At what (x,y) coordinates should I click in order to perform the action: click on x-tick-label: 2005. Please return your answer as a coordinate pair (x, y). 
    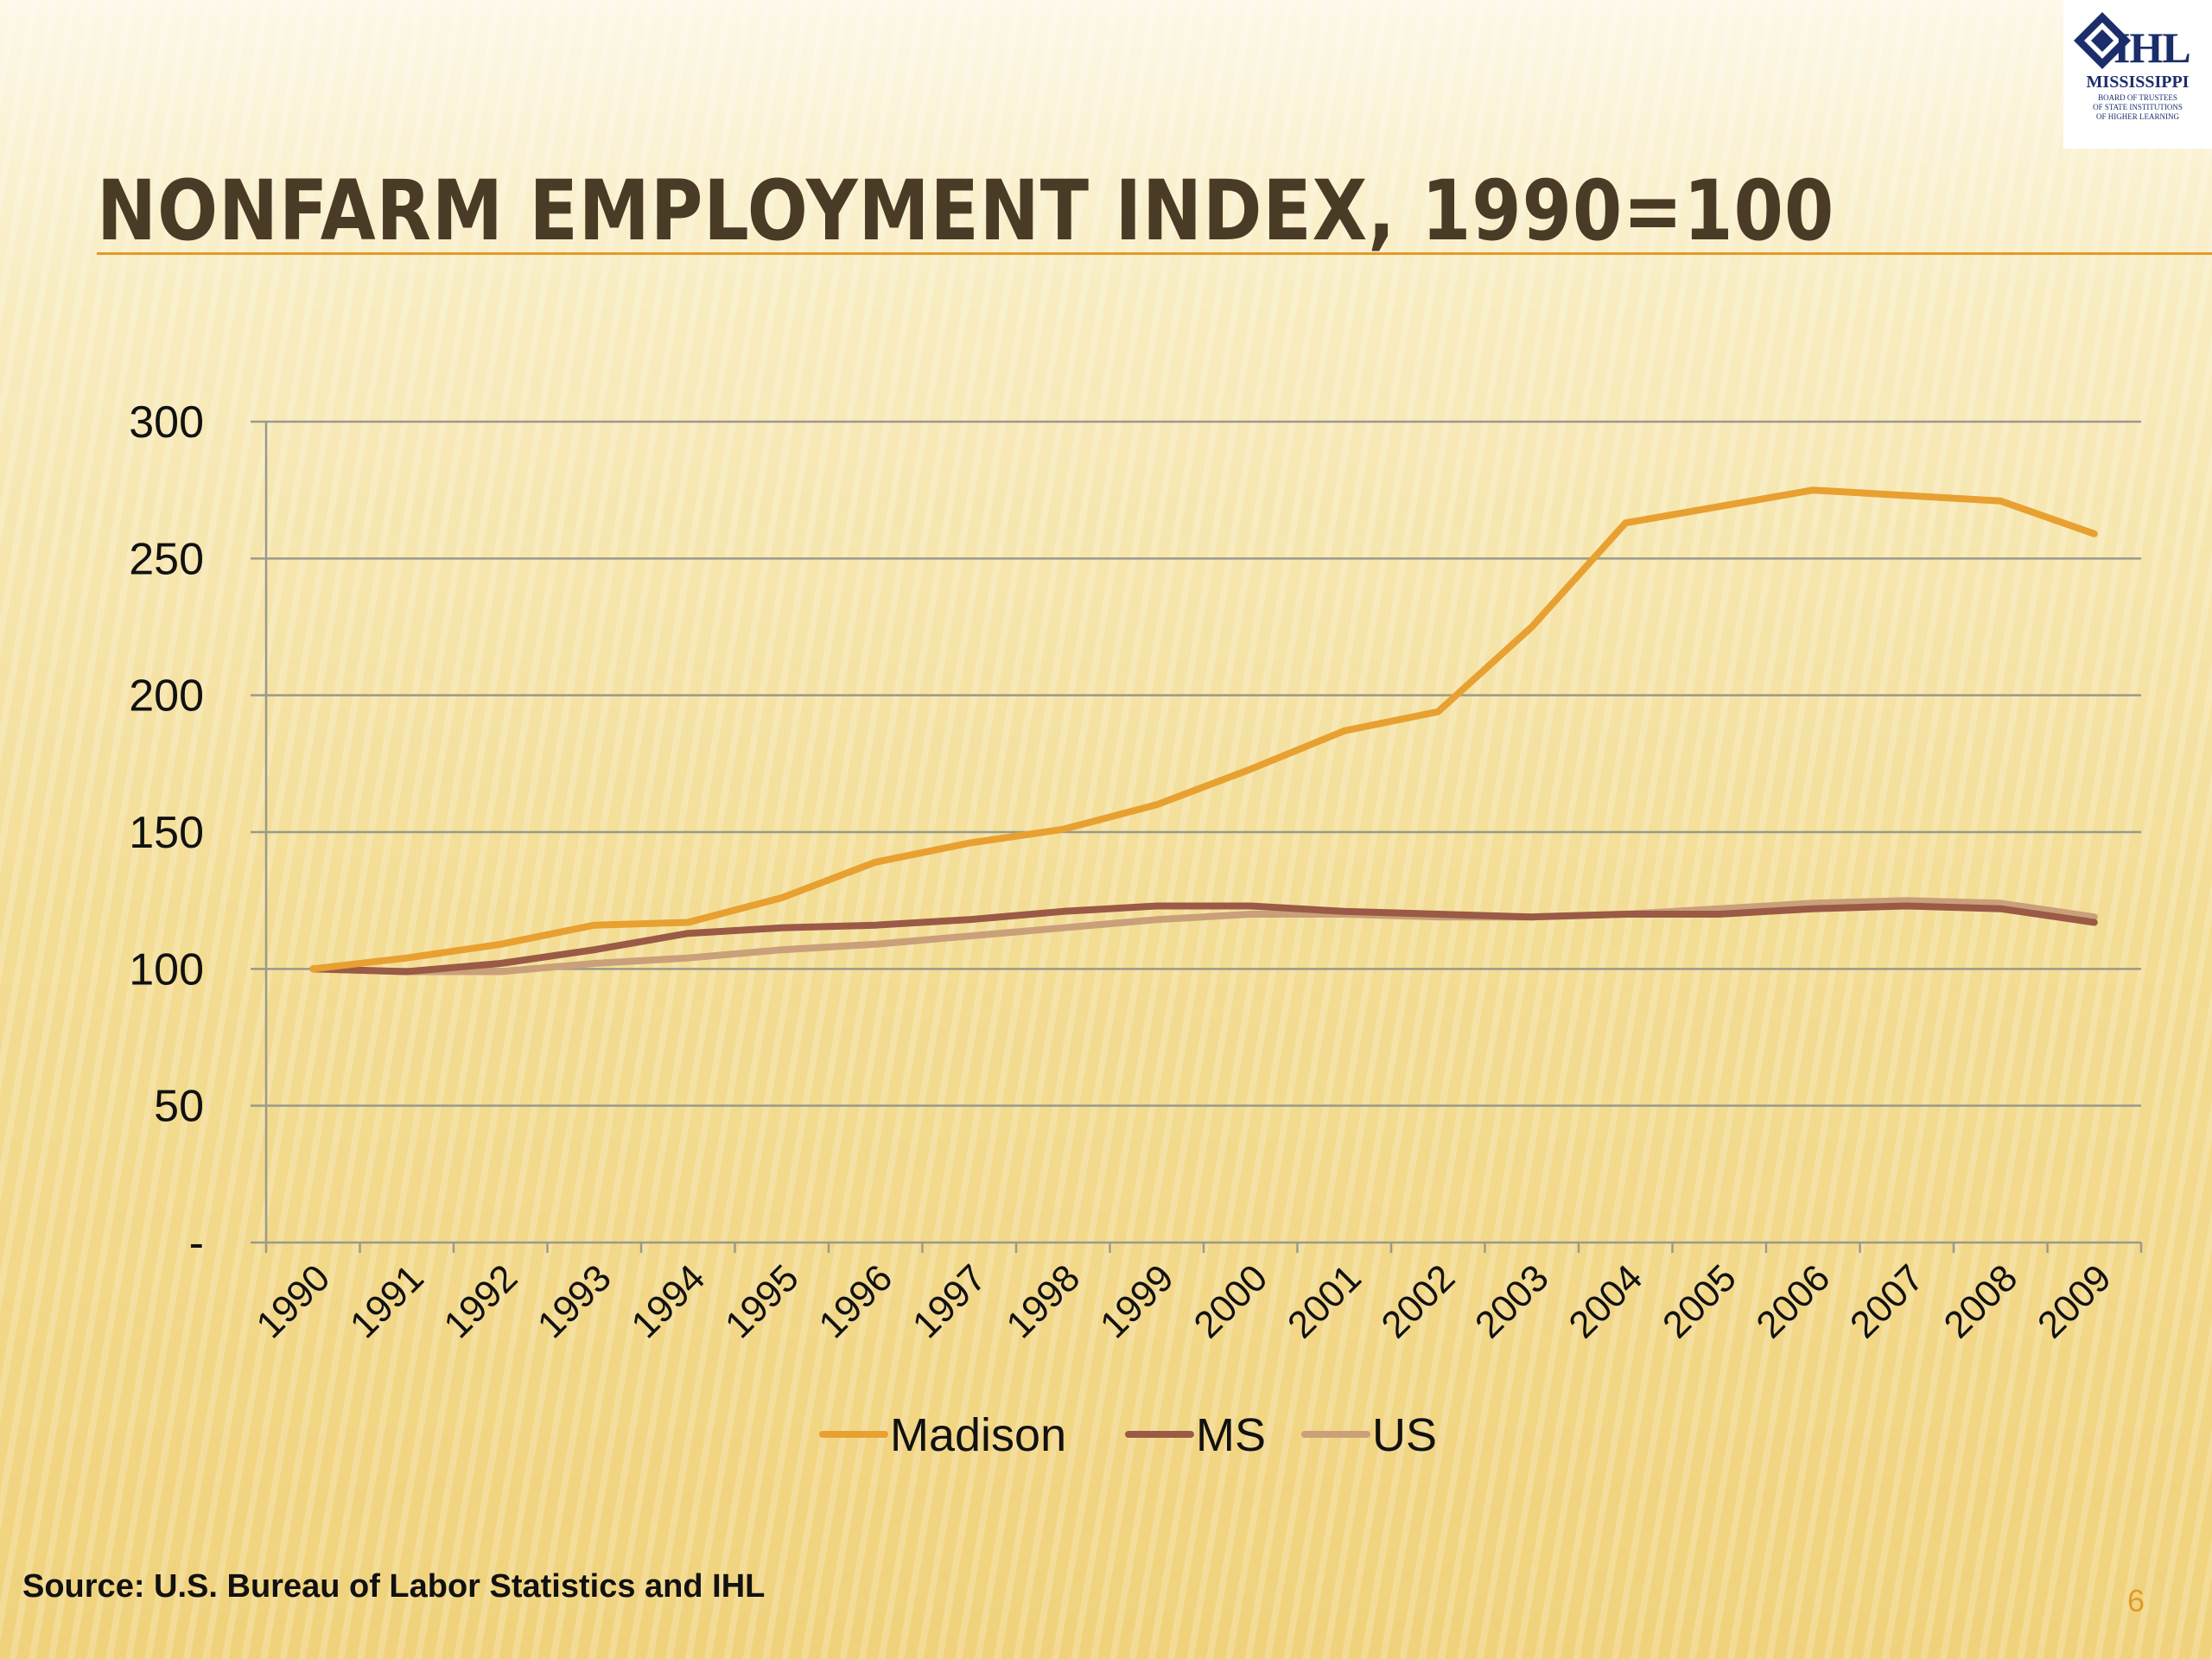
    Looking at the image, I should click on (1700, 1301).